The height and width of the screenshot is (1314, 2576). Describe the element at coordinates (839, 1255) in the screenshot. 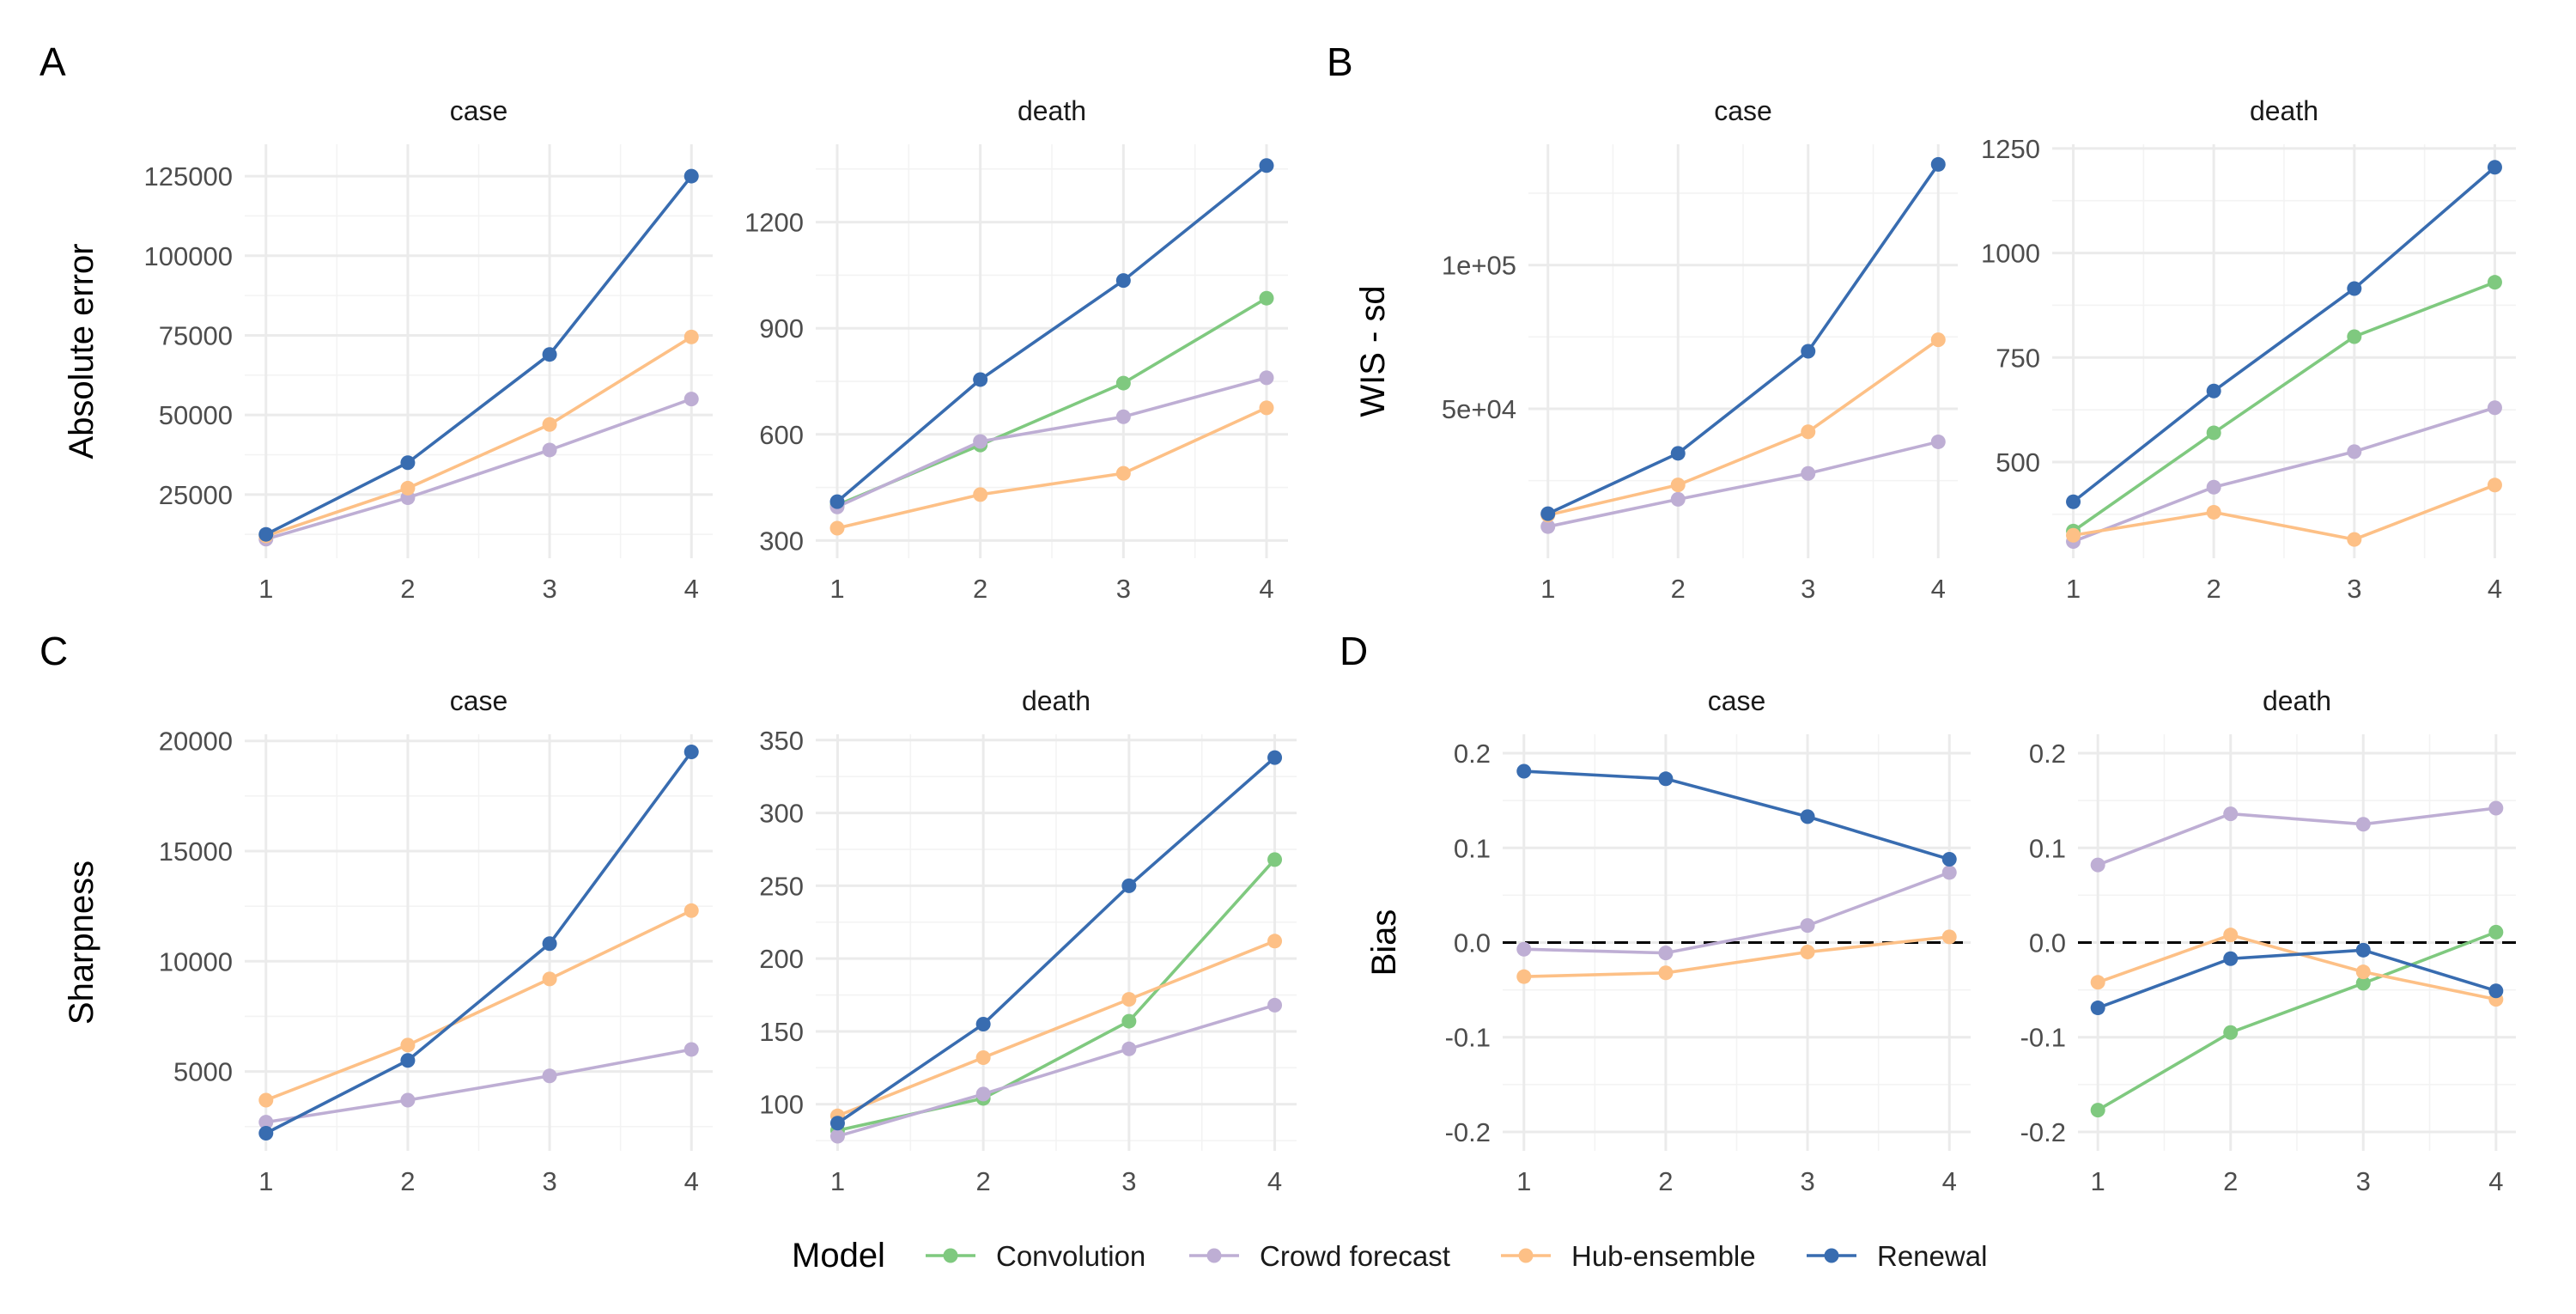

I see `legend-title: Model` at that location.